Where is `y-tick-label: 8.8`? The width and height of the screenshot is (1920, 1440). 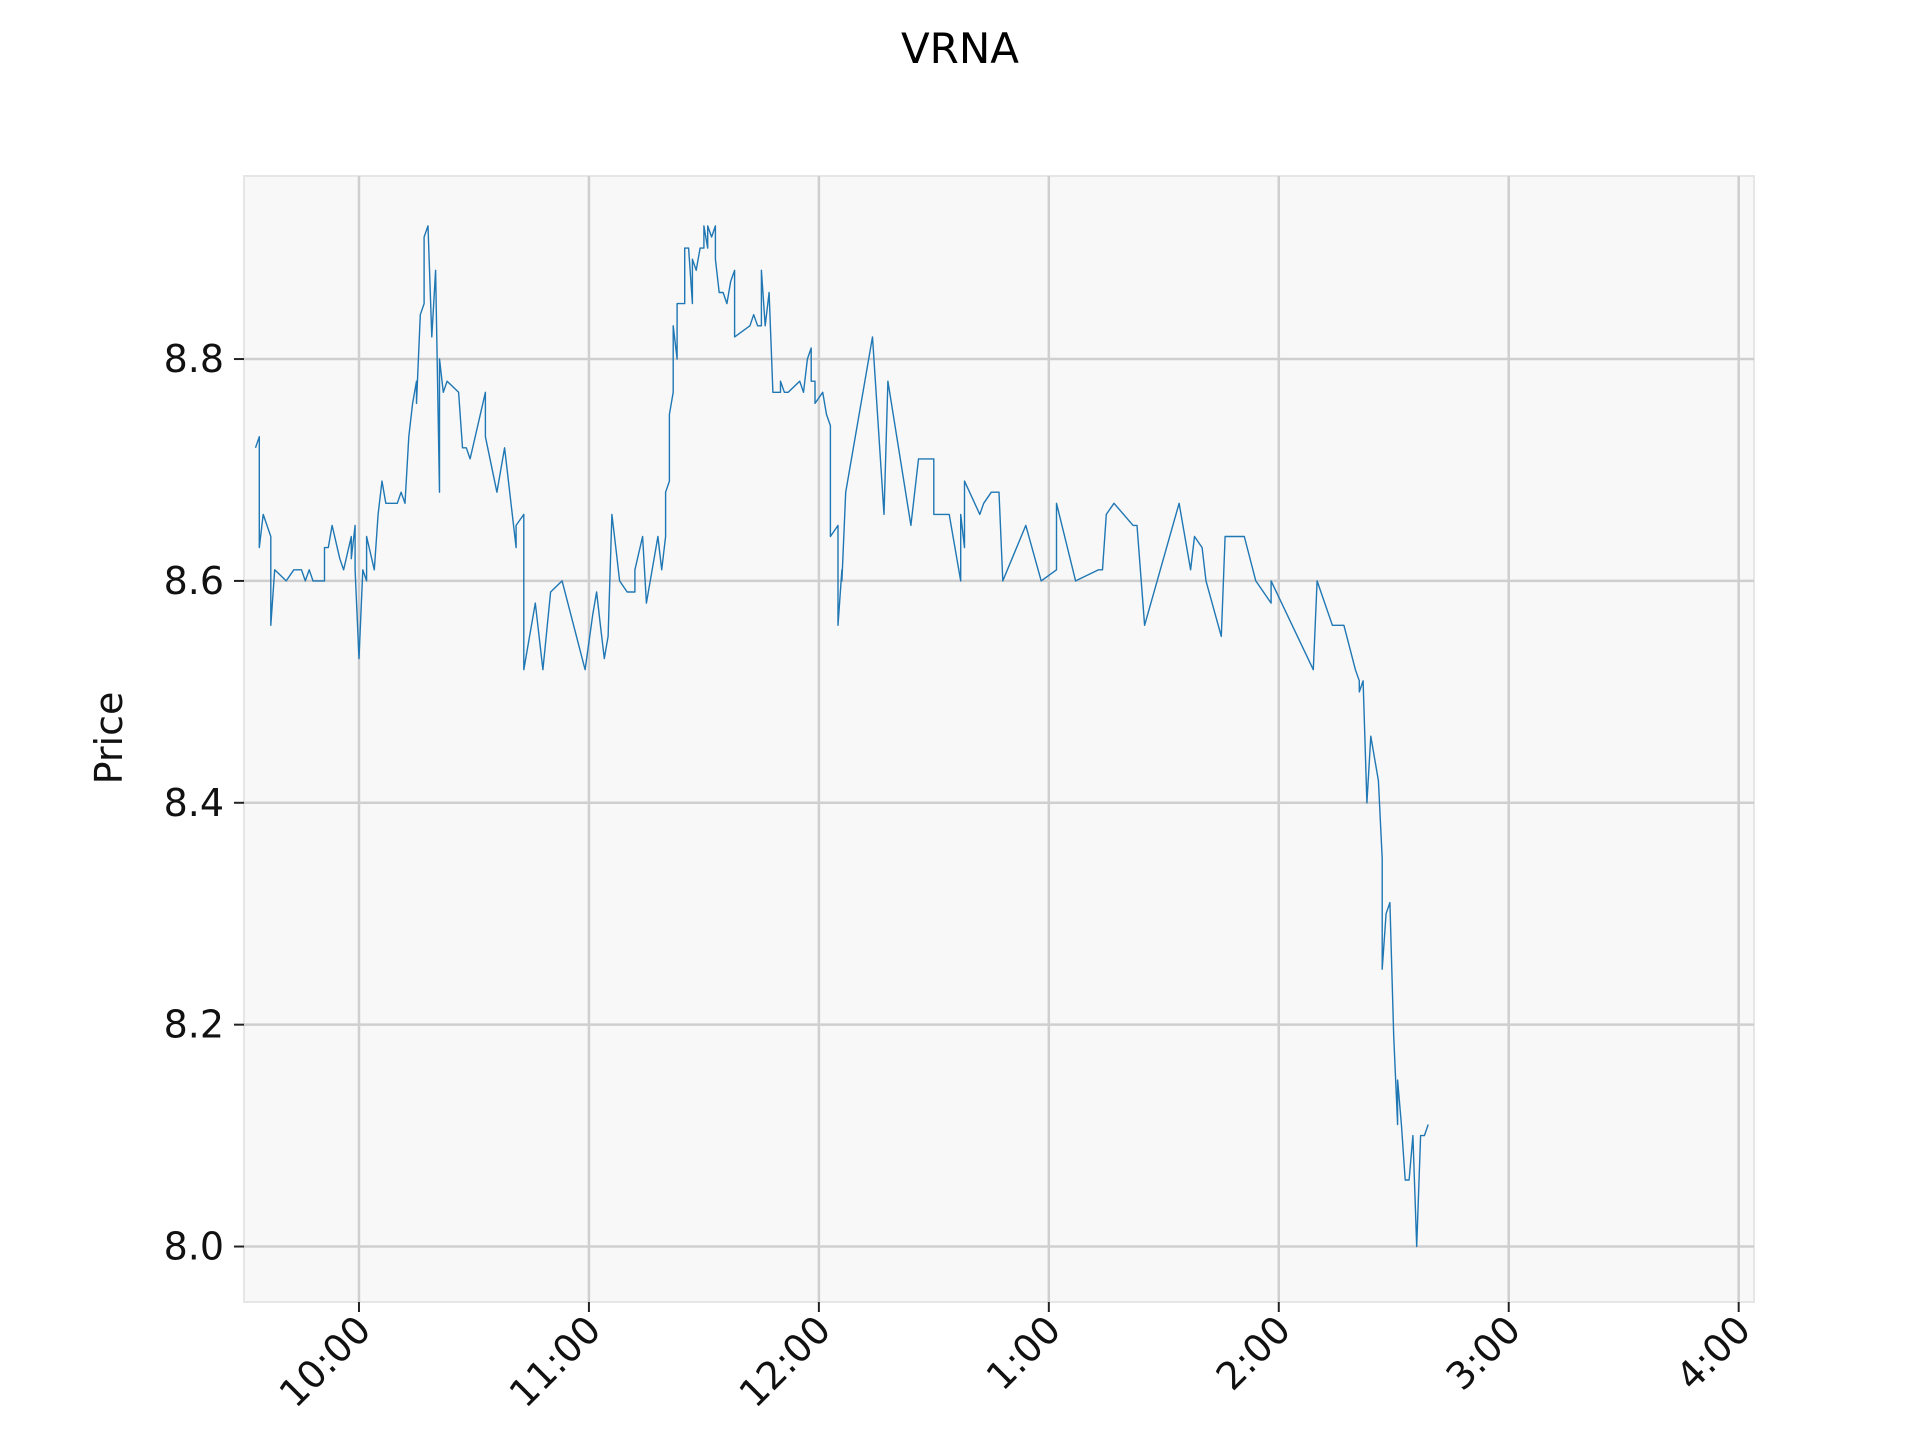 y-tick-label: 8.8 is located at coordinates (194, 359).